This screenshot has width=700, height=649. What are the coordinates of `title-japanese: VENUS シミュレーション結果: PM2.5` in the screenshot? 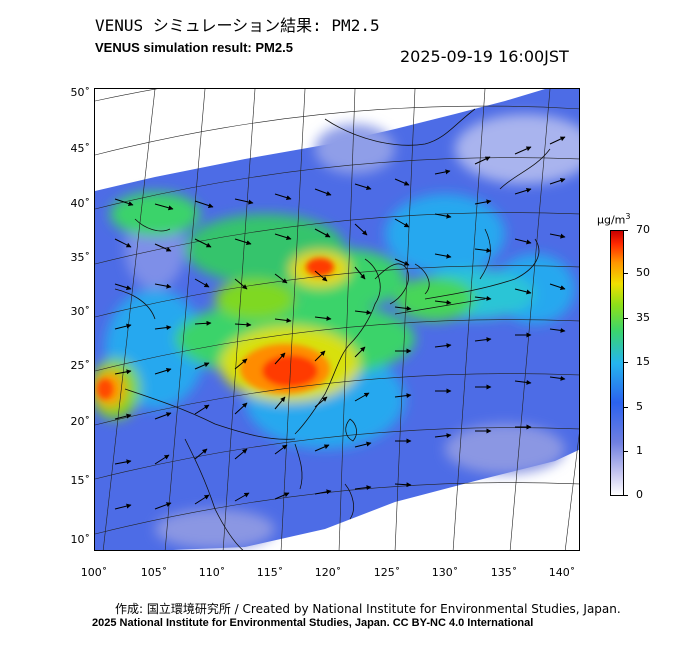 It's located at (237, 25).